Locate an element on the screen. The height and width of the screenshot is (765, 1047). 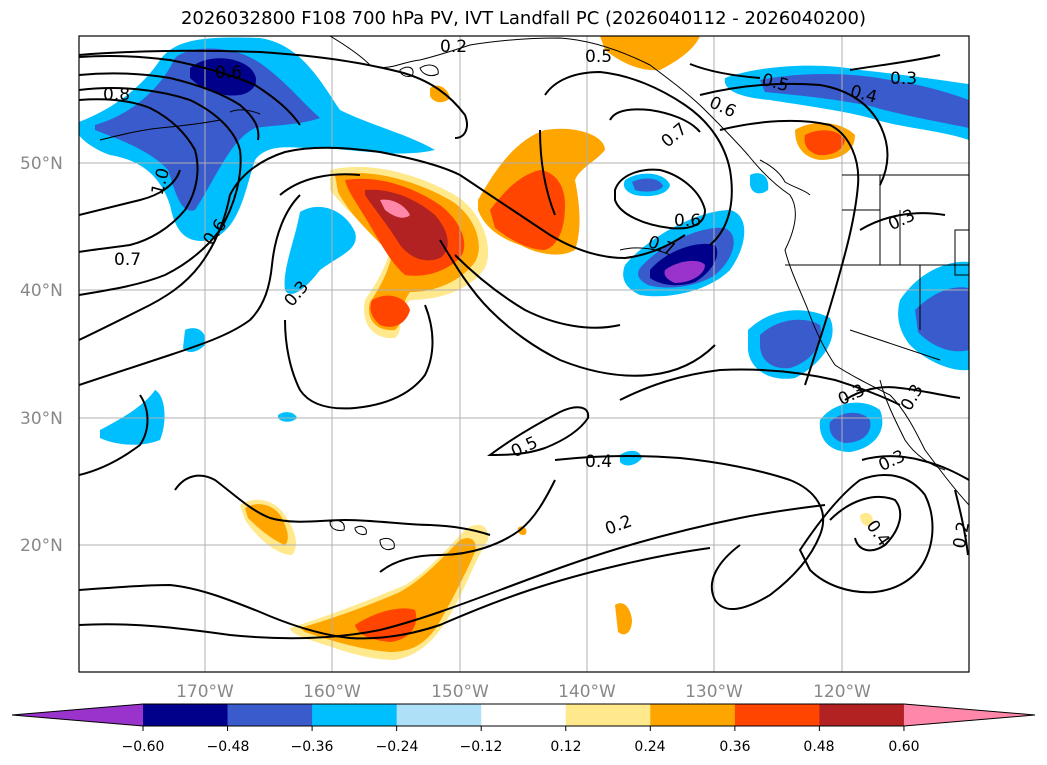
lon-label: 150°W is located at coordinates (460, 692).